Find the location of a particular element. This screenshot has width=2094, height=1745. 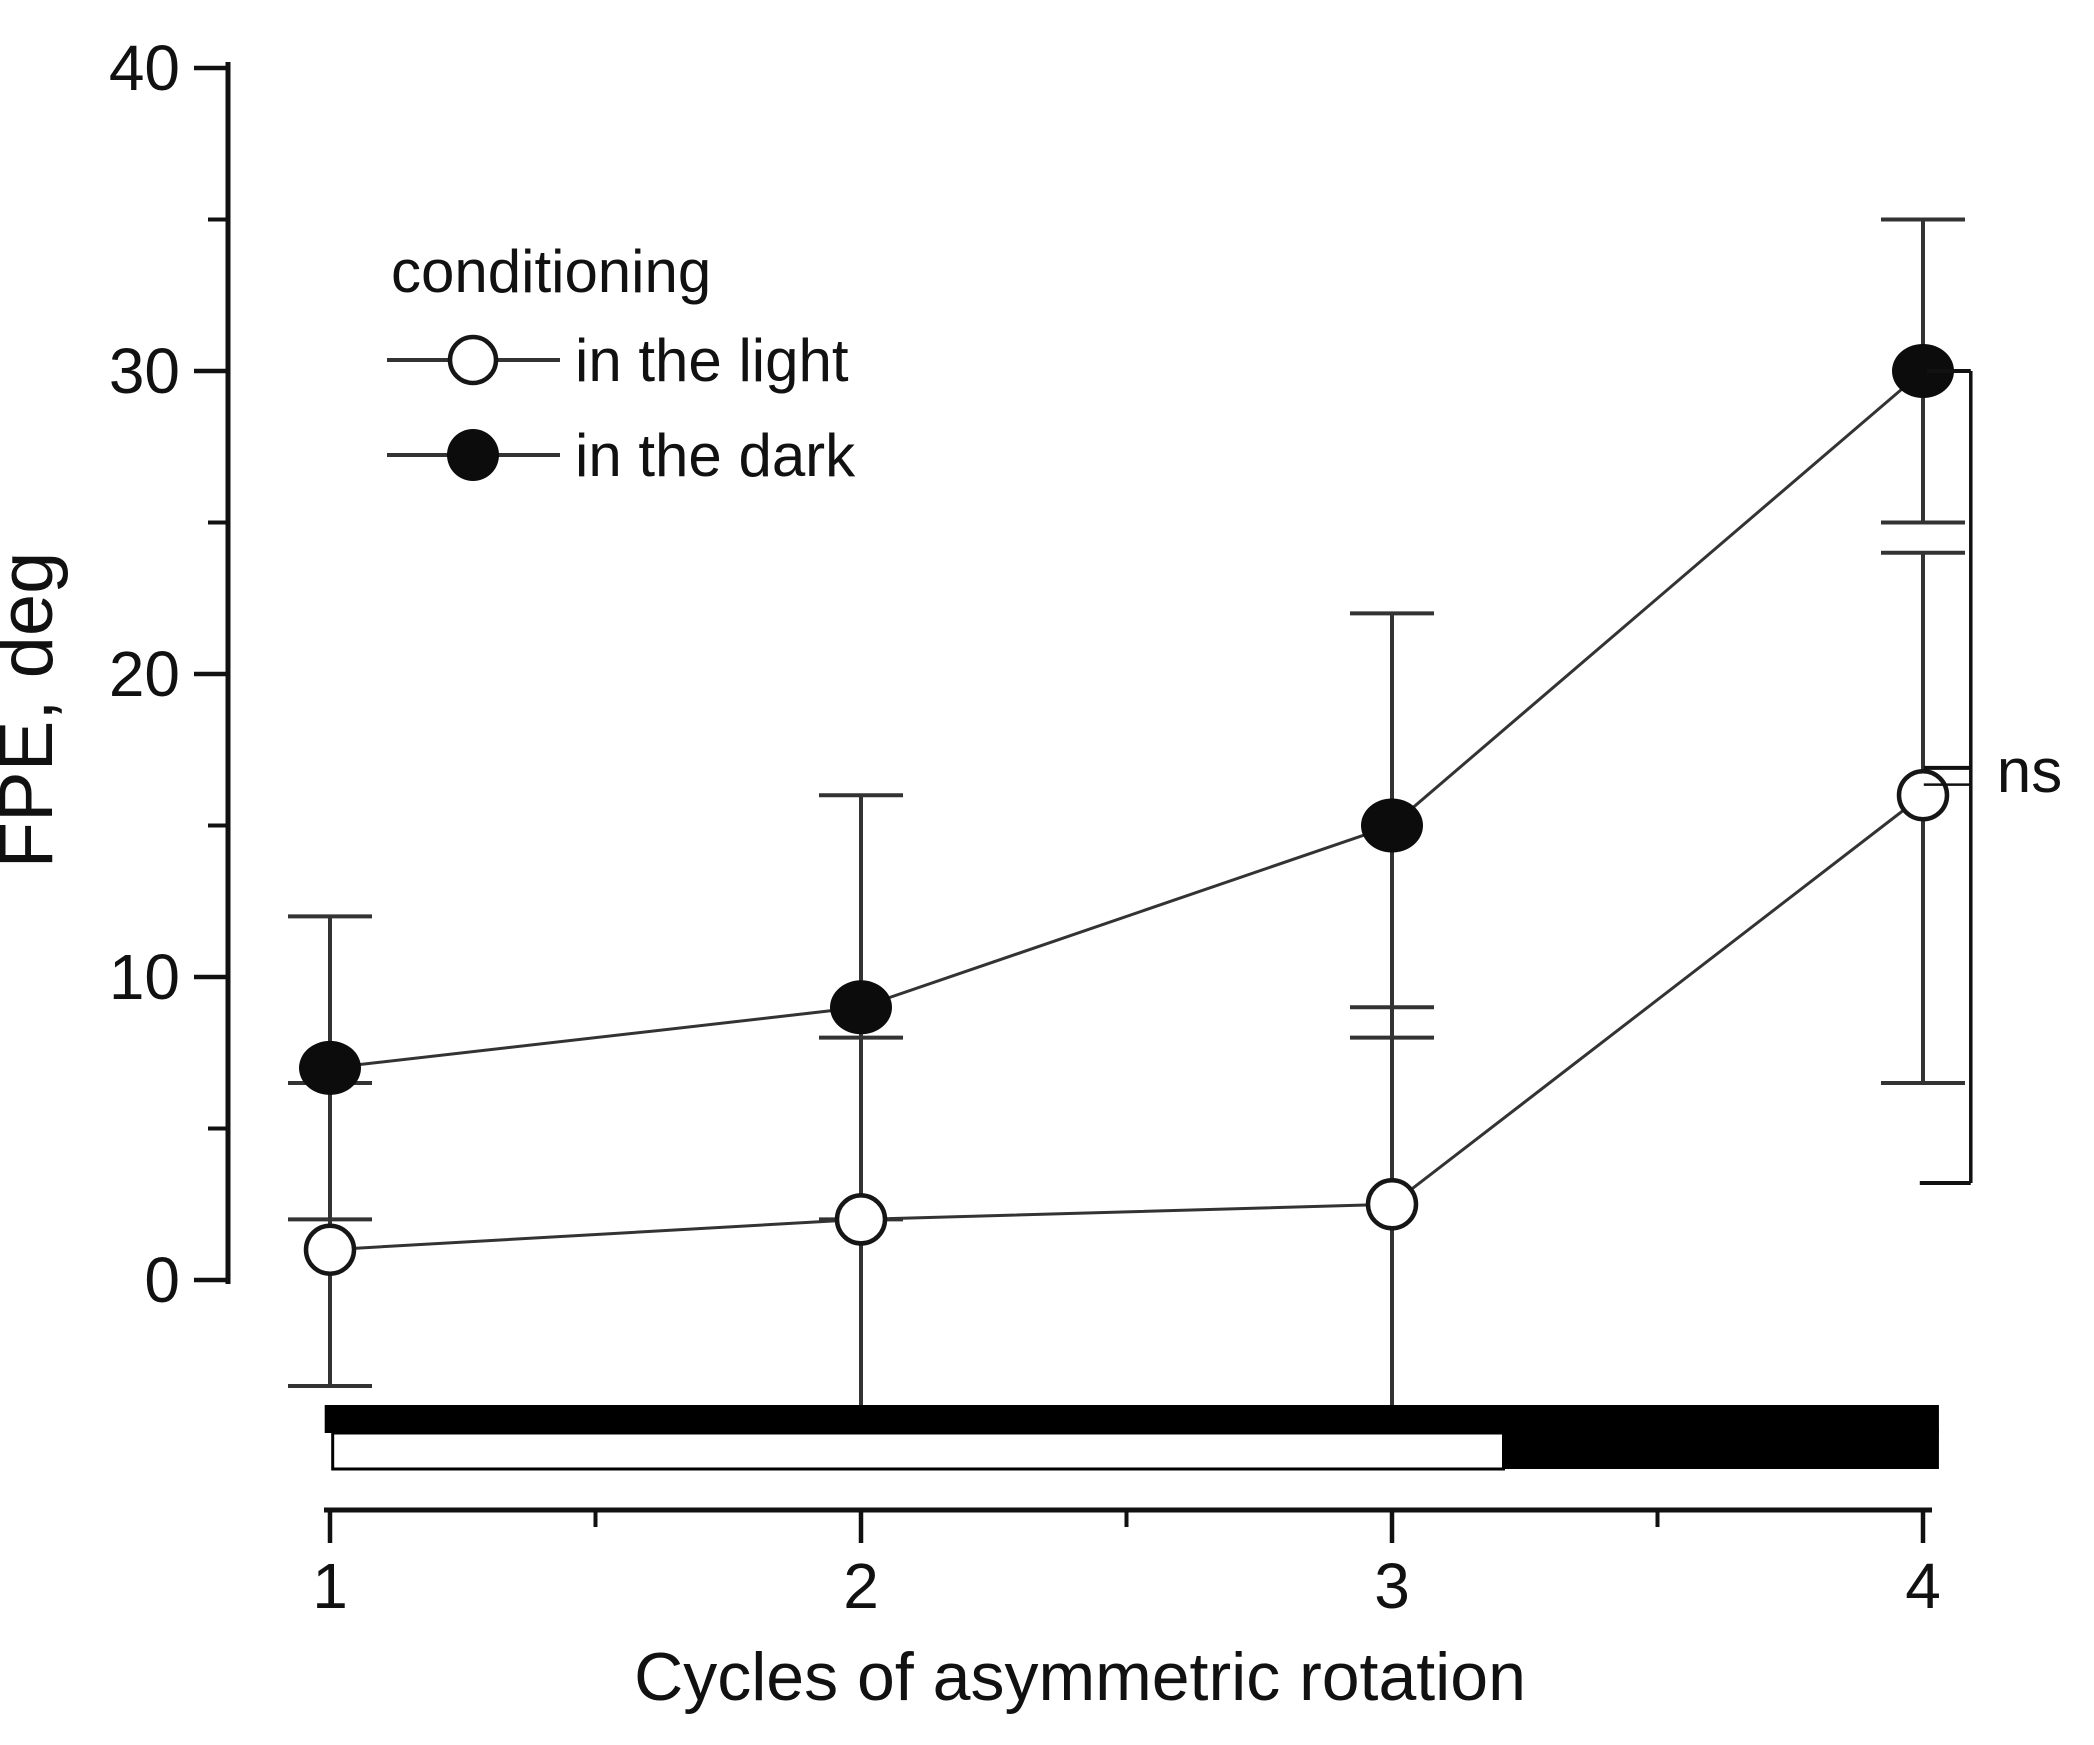

y-axis-title: FPE, deg is located at coordinates (34, 710).